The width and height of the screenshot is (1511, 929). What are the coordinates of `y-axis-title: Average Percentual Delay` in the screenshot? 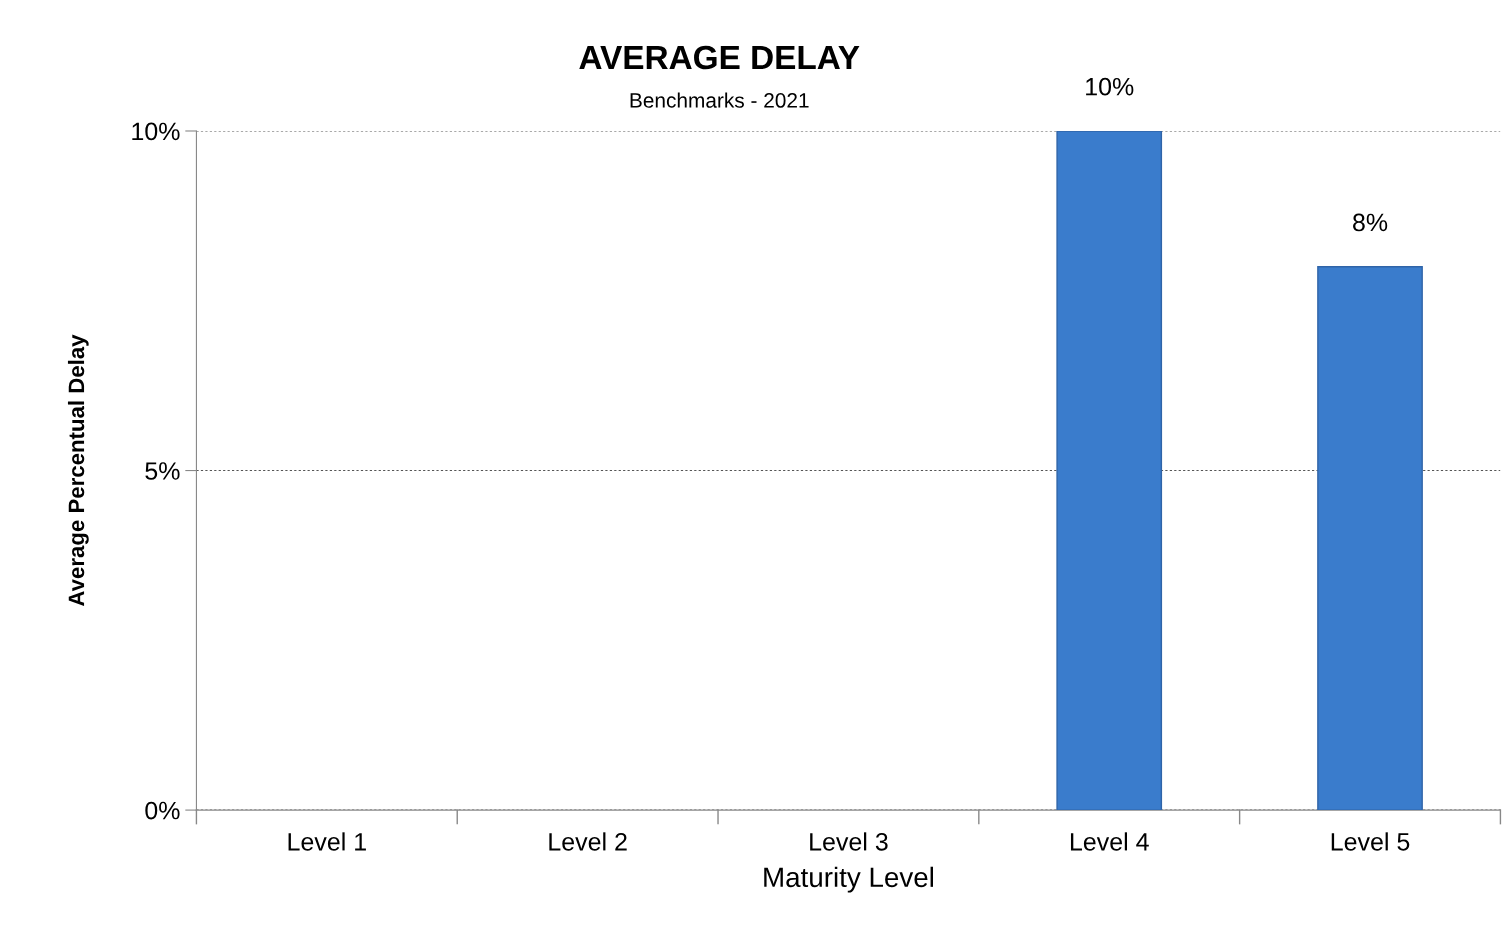 It's located at (78, 470).